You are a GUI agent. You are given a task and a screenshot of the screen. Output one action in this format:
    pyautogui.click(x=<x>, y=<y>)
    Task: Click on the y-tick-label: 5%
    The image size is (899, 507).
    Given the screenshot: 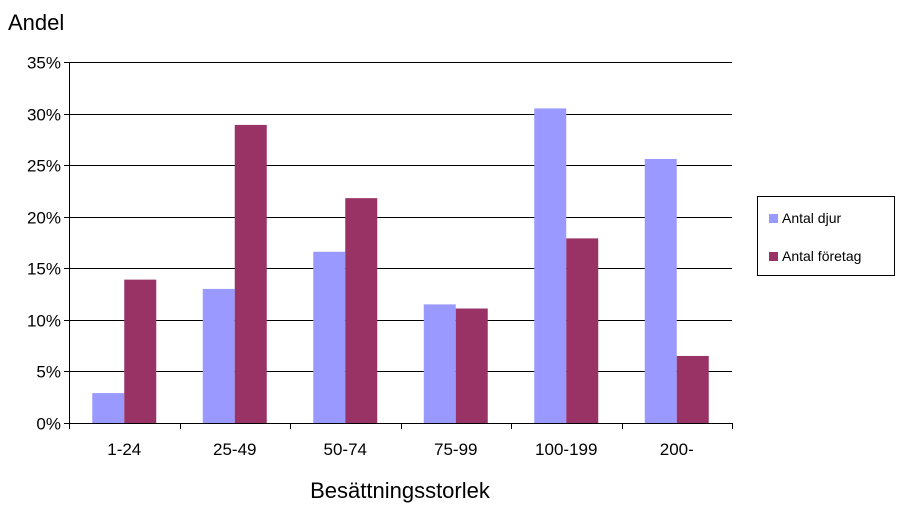 What is the action you would take?
    pyautogui.click(x=48, y=372)
    